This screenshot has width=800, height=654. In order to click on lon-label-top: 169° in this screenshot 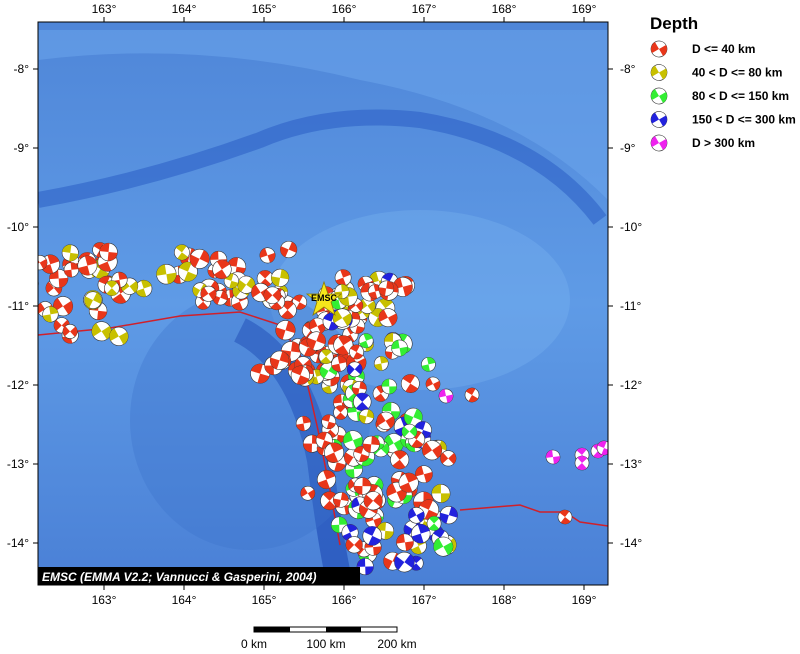, I will do `click(584, 9)`.